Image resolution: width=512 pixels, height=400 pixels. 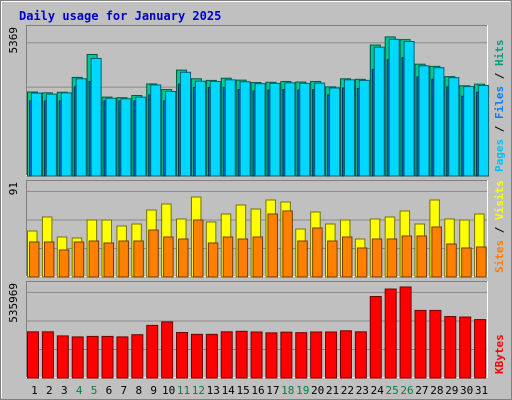 I want to click on x-tick-label: 4, so click(x=79, y=390).